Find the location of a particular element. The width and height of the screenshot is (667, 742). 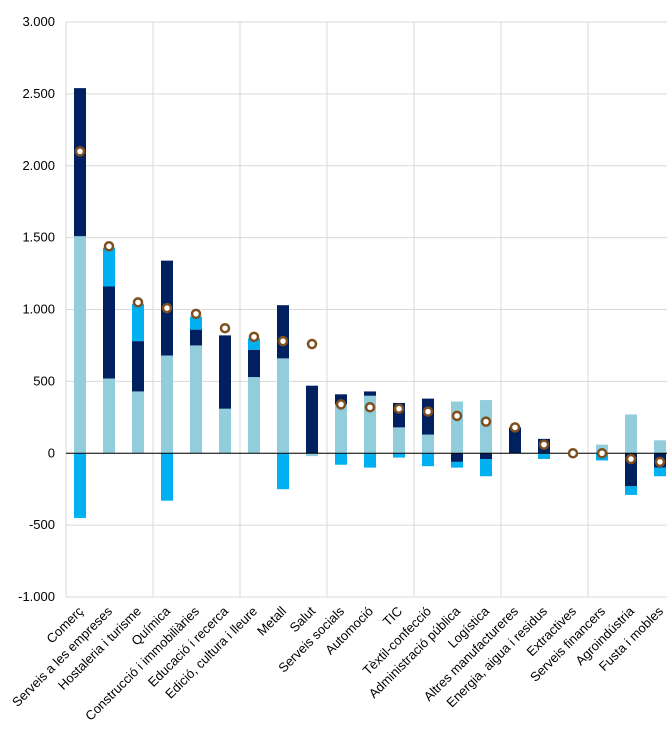

y-tick-label: 2.500 is located at coordinates (38, 93).